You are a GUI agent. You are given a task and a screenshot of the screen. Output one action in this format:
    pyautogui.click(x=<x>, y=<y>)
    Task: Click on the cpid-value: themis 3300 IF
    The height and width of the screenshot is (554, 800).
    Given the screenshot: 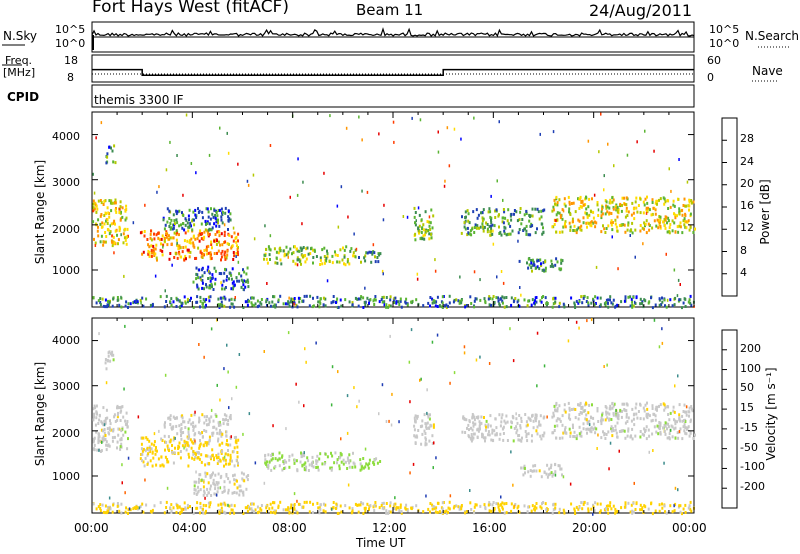 What is the action you would take?
    pyautogui.click(x=139, y=100)
    